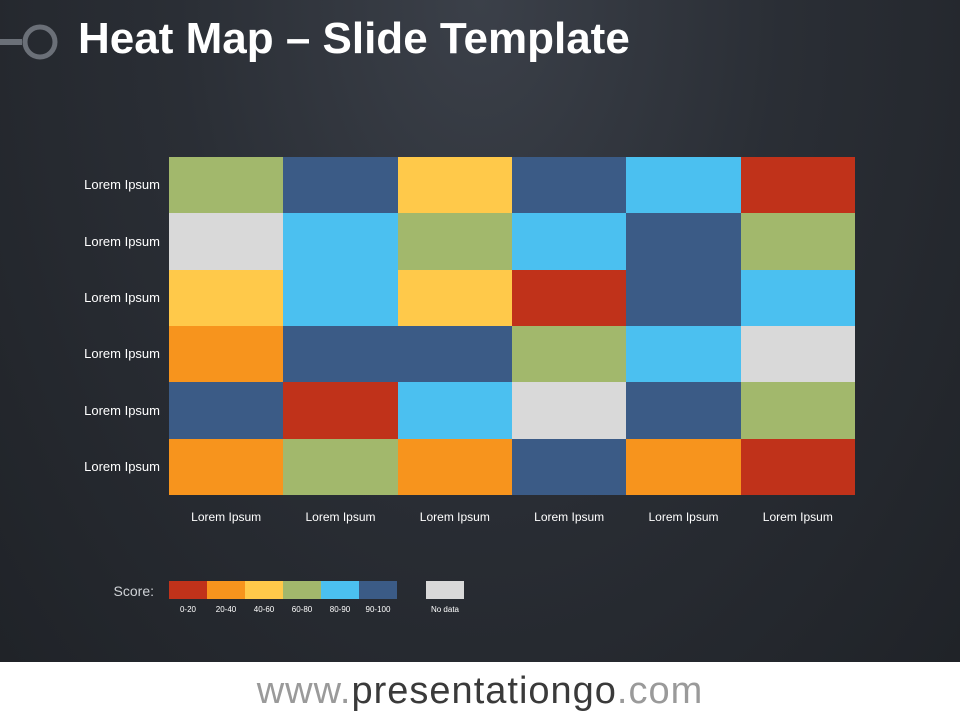 The height and width of the screenshot is (720, 960). What do you see at coordinates (445, 609) in the screenshot?
I see `legend-item-label: No data` at bounding box center [445, 609].